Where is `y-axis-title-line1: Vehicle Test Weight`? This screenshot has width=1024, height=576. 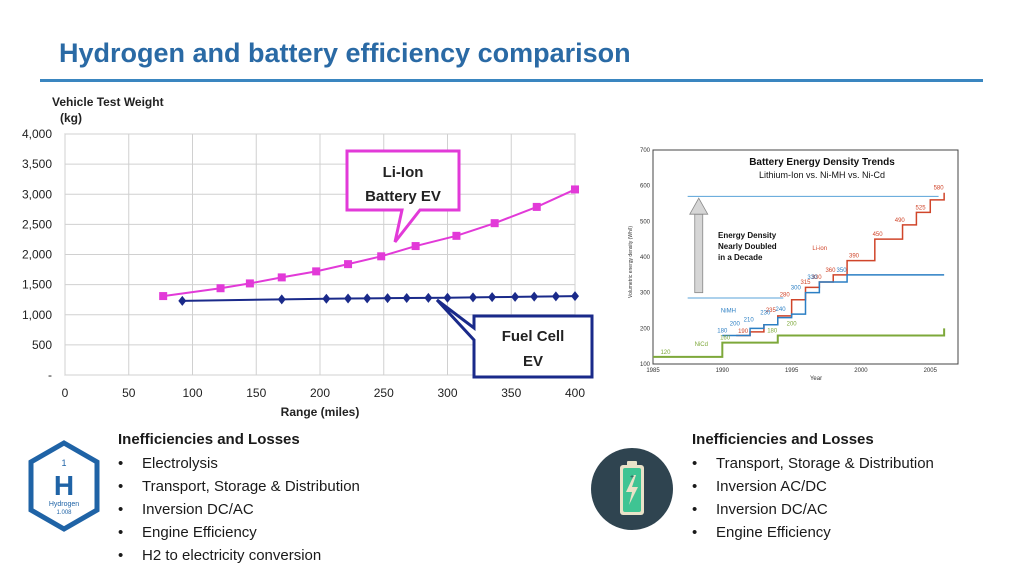
y-axis-title-line1: Vehicle Test Weight is located at coordinates (108, 102).